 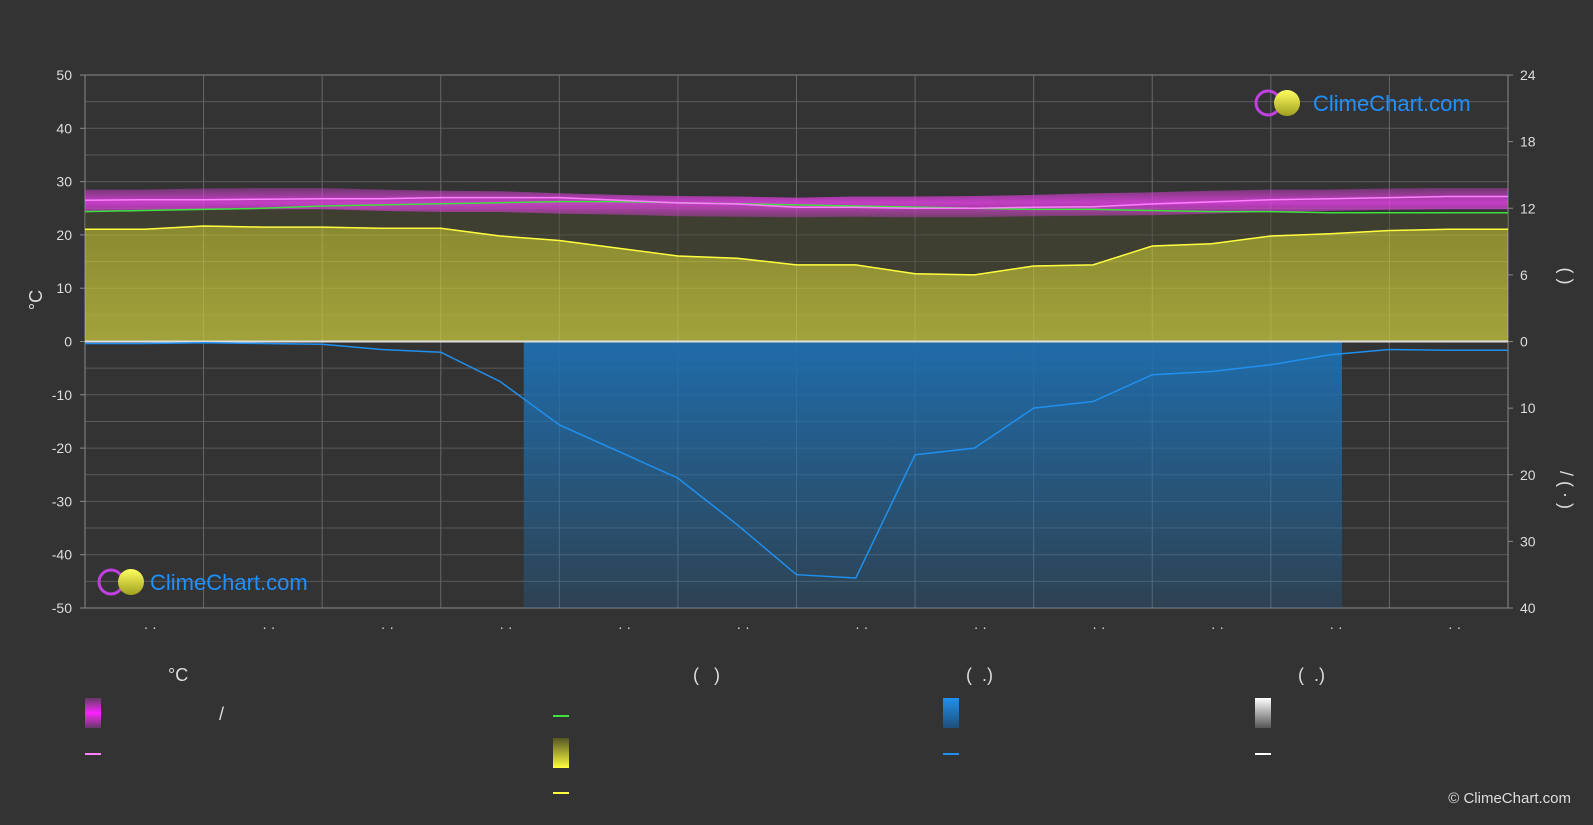 I want to click on right-top-tick-label: 6, so click(x=1524, y=275).